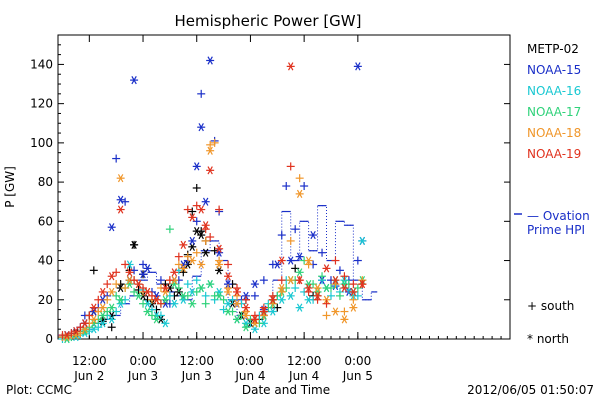 The width and height of the screenshot is (600, 400). Describe the element at coordinates (41, 104) in the screenshot. I see `y-tick-label: 120` at that location.